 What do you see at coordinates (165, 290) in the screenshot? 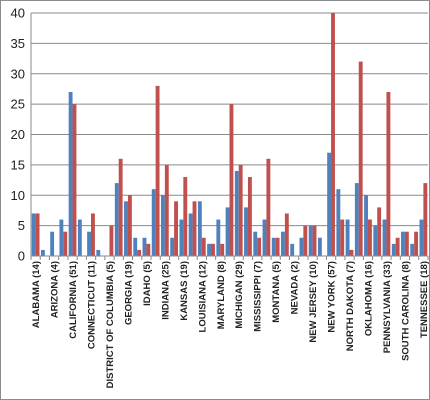
I see `x-category-label: INDIANA (25)` at bounding box center [165, 290].